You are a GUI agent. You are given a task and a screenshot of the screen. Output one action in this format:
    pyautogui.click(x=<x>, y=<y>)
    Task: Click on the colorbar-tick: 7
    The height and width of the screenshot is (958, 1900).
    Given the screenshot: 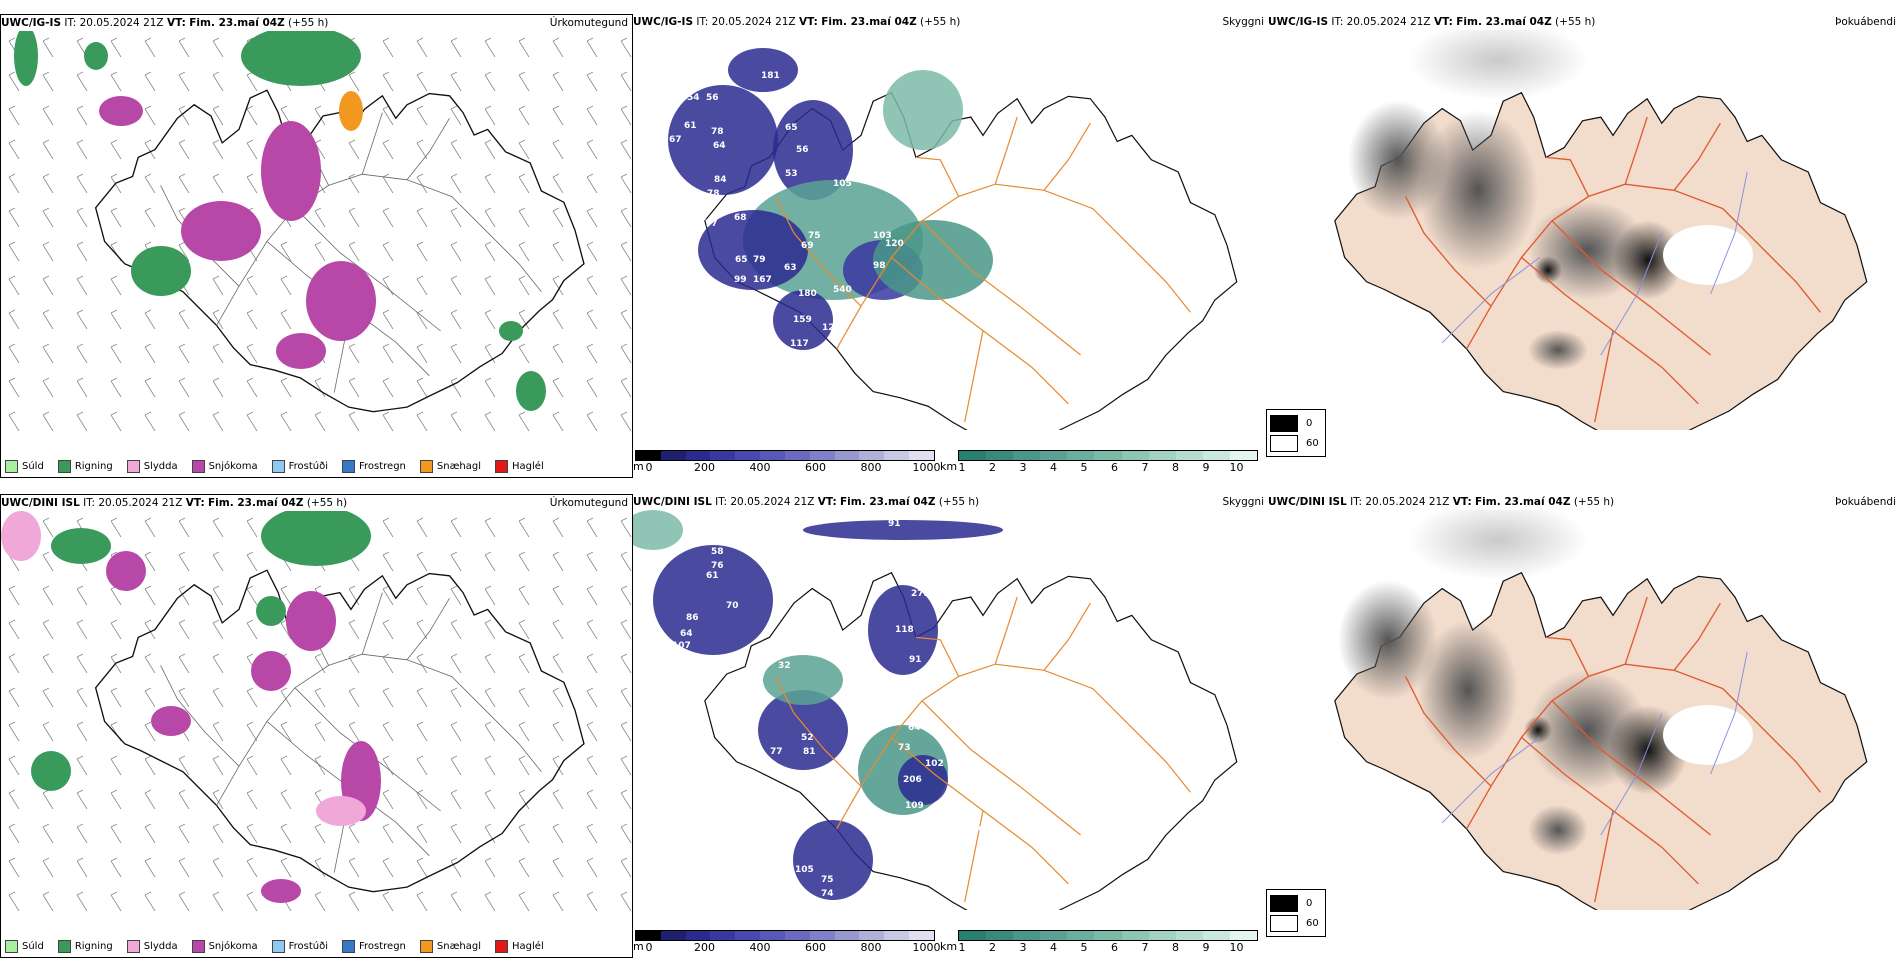 What is the action you would take?
    pyautogui.click(x=1145, y=467)
    